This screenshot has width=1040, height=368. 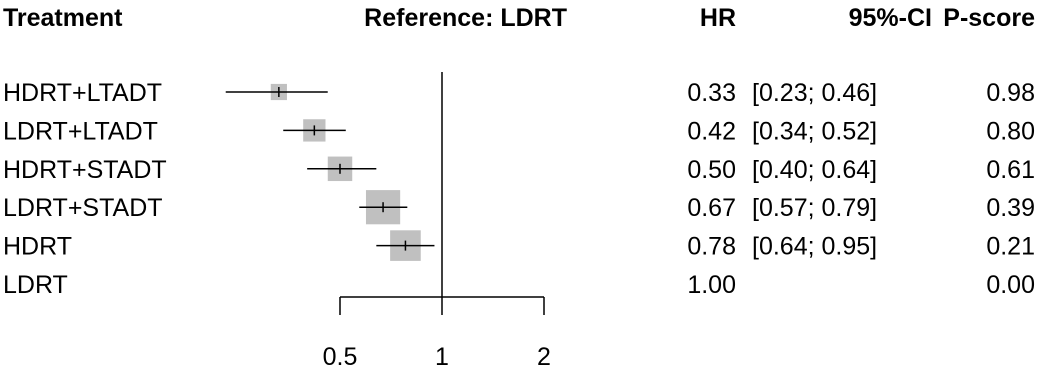 What do you see at coordinates (83, 208) in the screenshot?
I see `row-treatment-label: LDRT+STADT` at bounding box center [83, 208].